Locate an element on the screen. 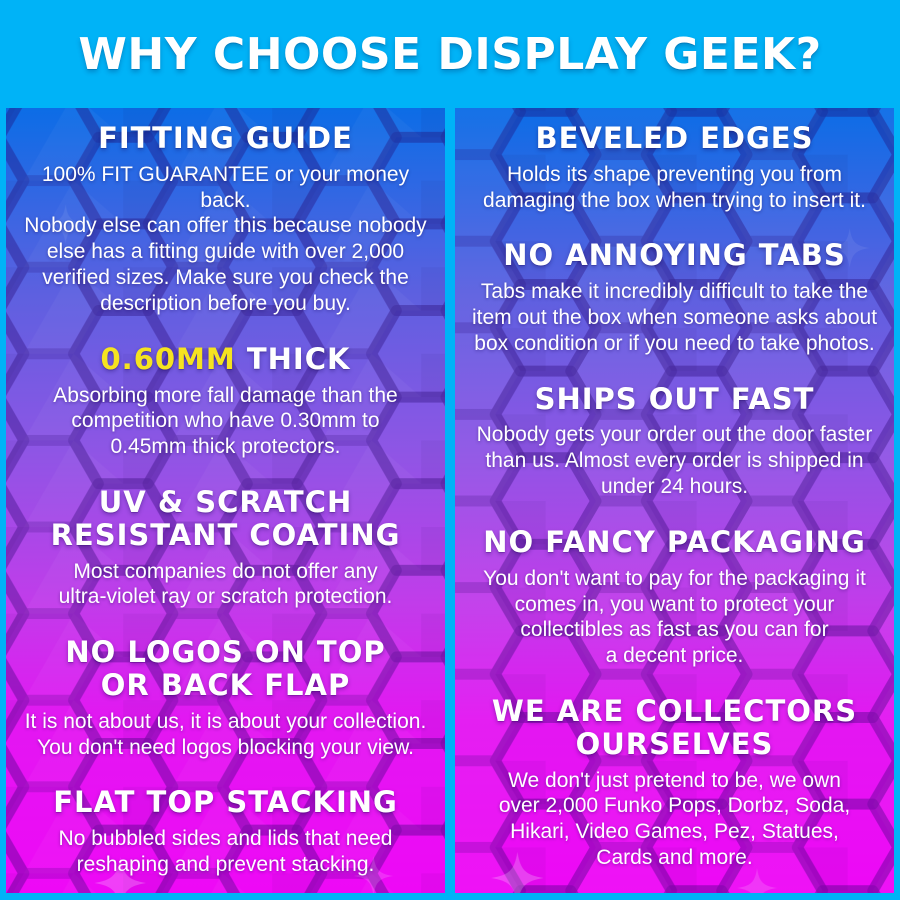  feature-heading: NO FANCY PACKAGING is located at coordinates (674, 541).